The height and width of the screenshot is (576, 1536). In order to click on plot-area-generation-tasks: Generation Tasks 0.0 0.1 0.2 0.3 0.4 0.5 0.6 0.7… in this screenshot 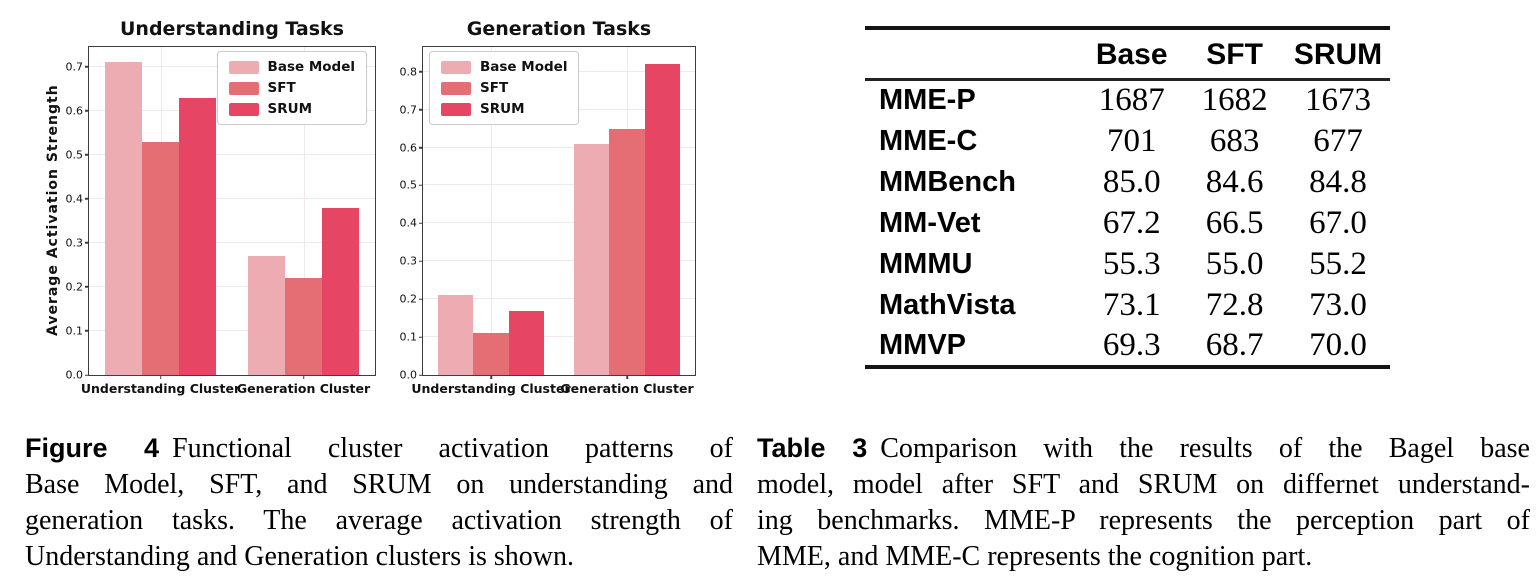, I will do `click(548, 207)`.